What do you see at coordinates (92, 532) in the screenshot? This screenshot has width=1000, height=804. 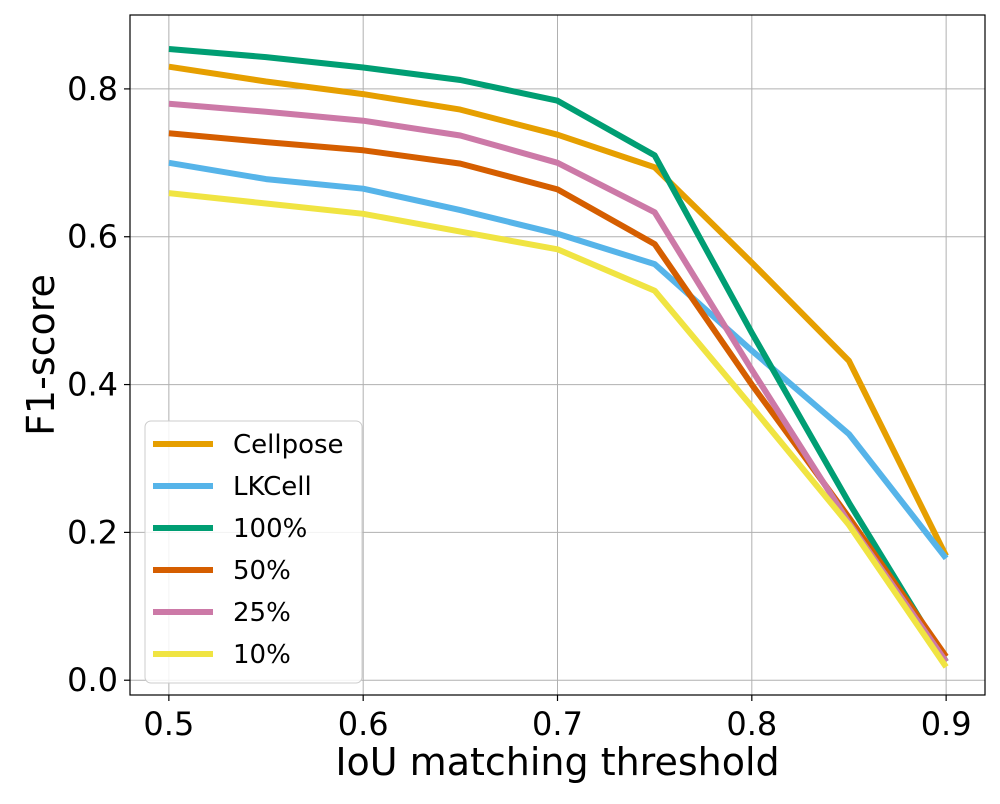 I see `y-tick-label: 0.2` at bounding box center [92, 532].